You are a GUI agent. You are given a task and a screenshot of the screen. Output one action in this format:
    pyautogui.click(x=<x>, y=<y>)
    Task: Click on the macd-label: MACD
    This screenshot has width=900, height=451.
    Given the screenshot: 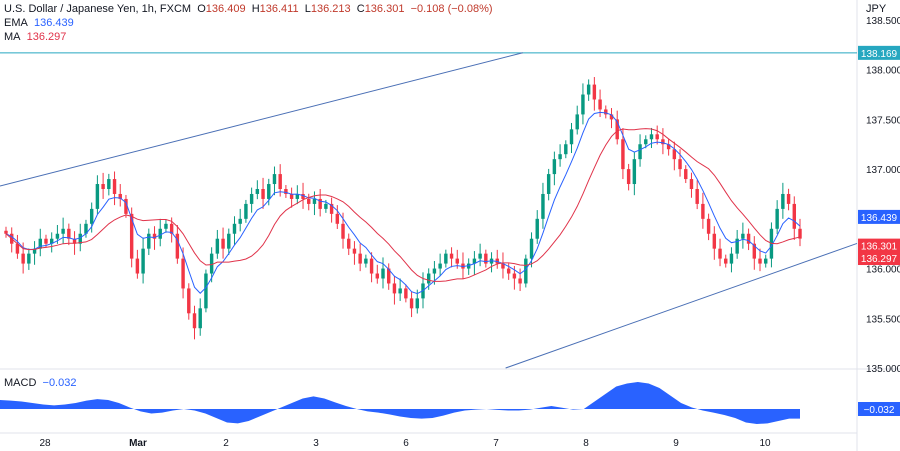 What is the action you would take?
    pyautogui.click(x=20, y=383)
    